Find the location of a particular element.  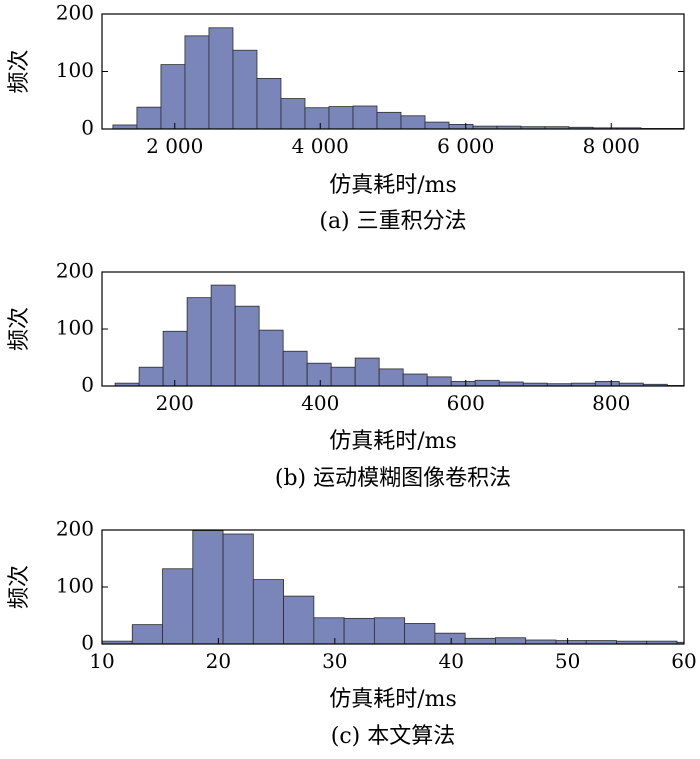

panel-a-x-tick-label: 6 000 is located at coordinates (465, 146).